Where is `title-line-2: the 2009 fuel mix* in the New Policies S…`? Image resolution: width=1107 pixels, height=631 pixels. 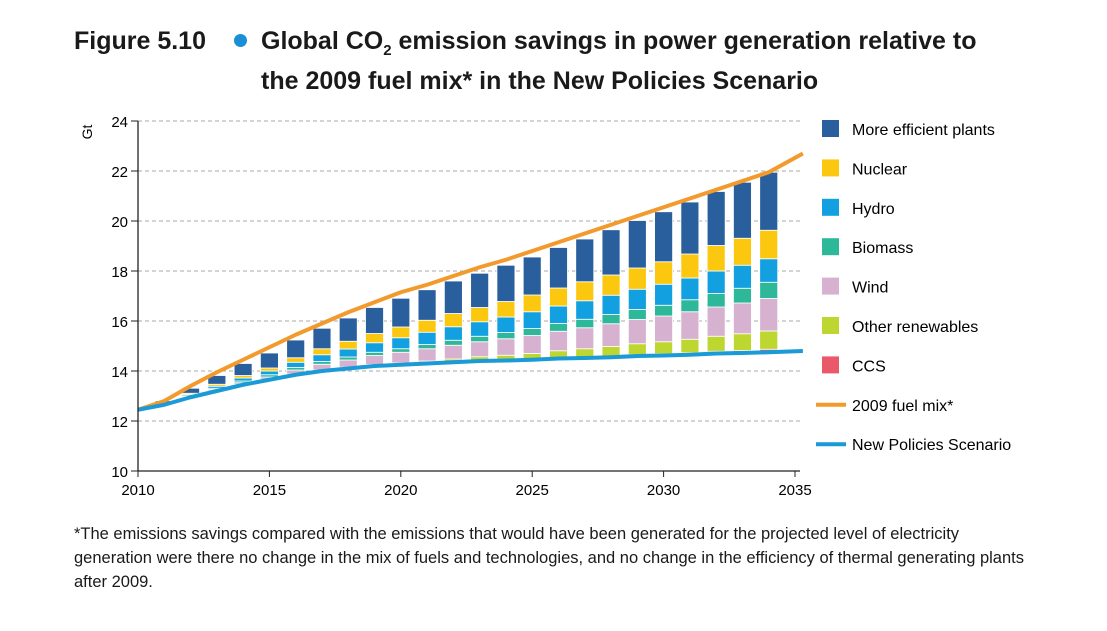
title-line-2: the 2009 fuel mix* in the New Policies S… is located at coordinates (540, 81).